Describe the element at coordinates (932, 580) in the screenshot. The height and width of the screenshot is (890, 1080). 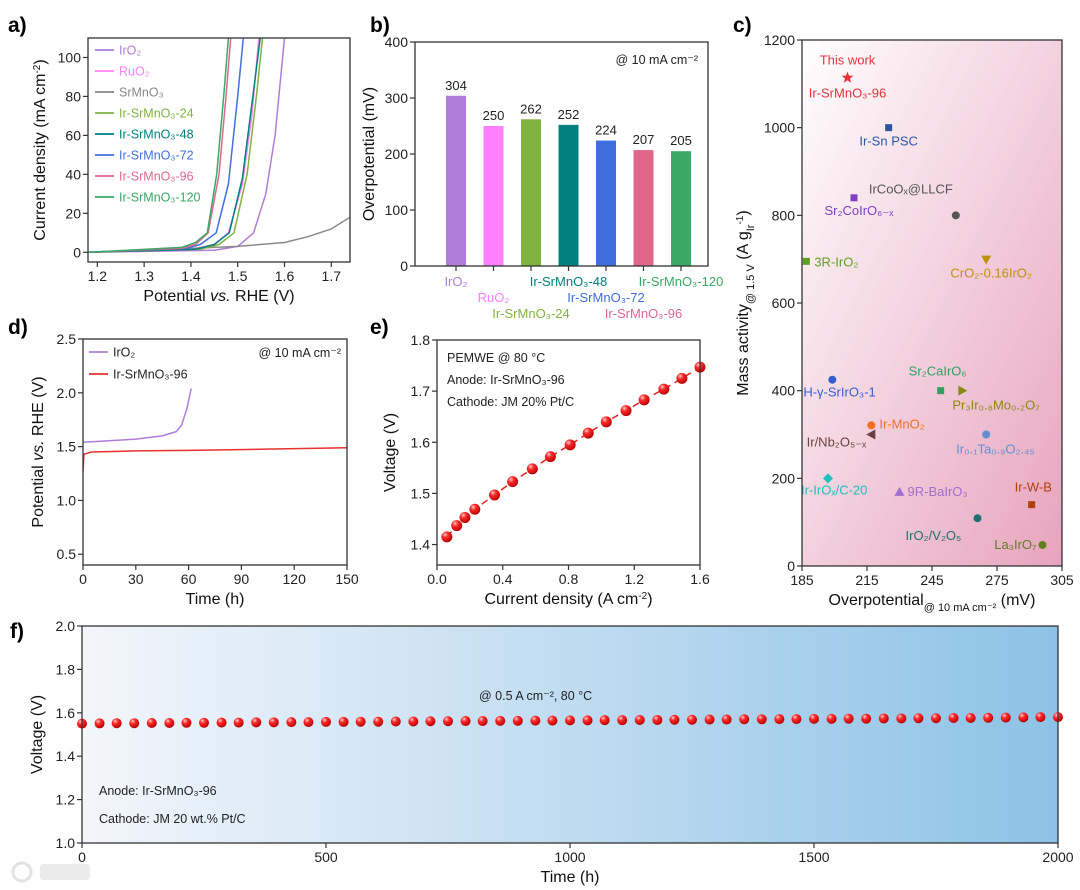
I see `x-tick-label: 245` at that location.